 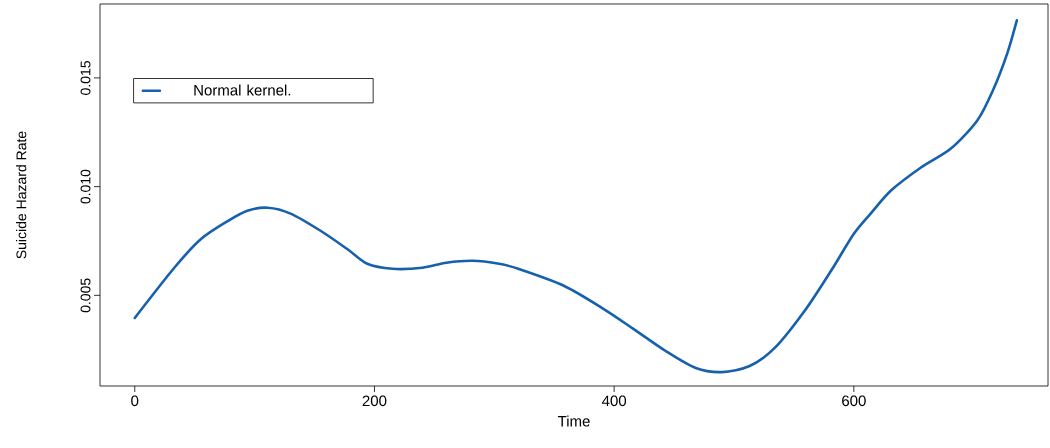 I want to click on y-tick-label: 0.015, so click(x=85, y=78).